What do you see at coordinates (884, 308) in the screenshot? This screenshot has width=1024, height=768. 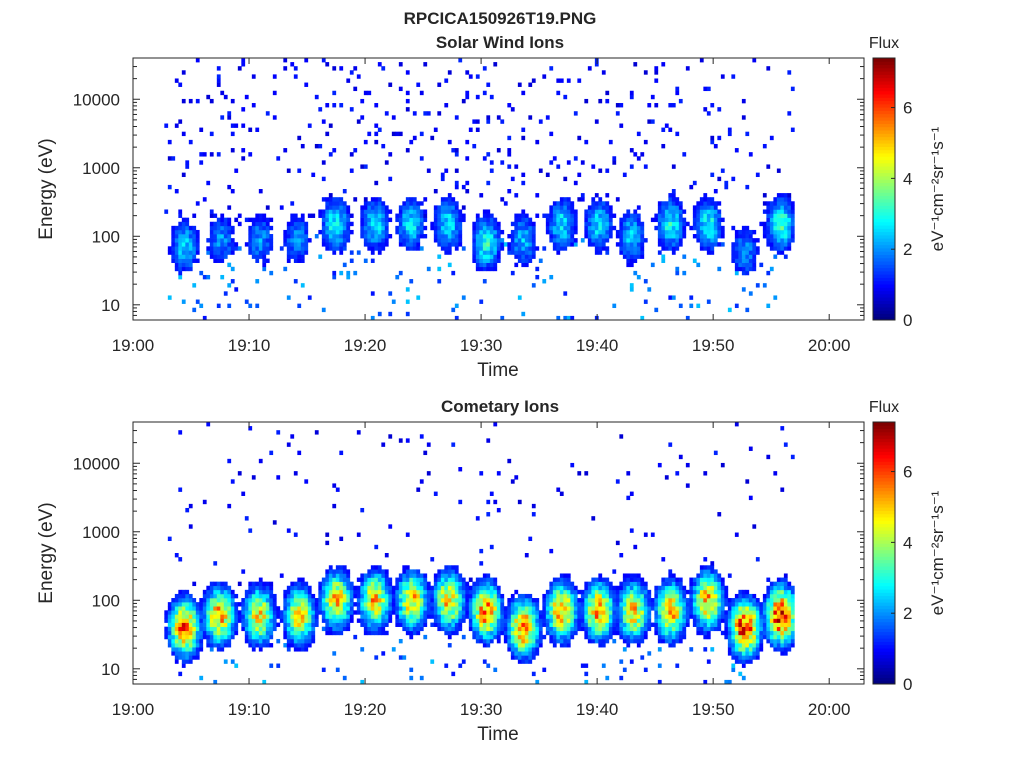 I see `colorbar-segment` at bounding box center [884, 308].